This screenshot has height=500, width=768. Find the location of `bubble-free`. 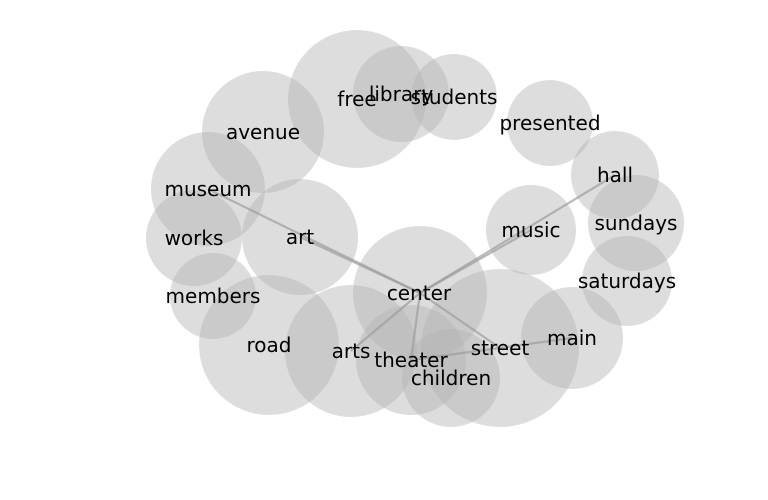

bubble-free is located at coordinates (357, 99).